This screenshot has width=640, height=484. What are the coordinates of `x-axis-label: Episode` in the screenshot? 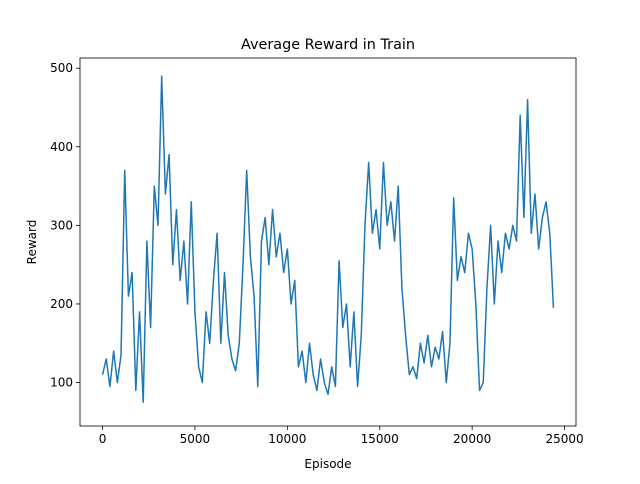 It's located at (327, 464).